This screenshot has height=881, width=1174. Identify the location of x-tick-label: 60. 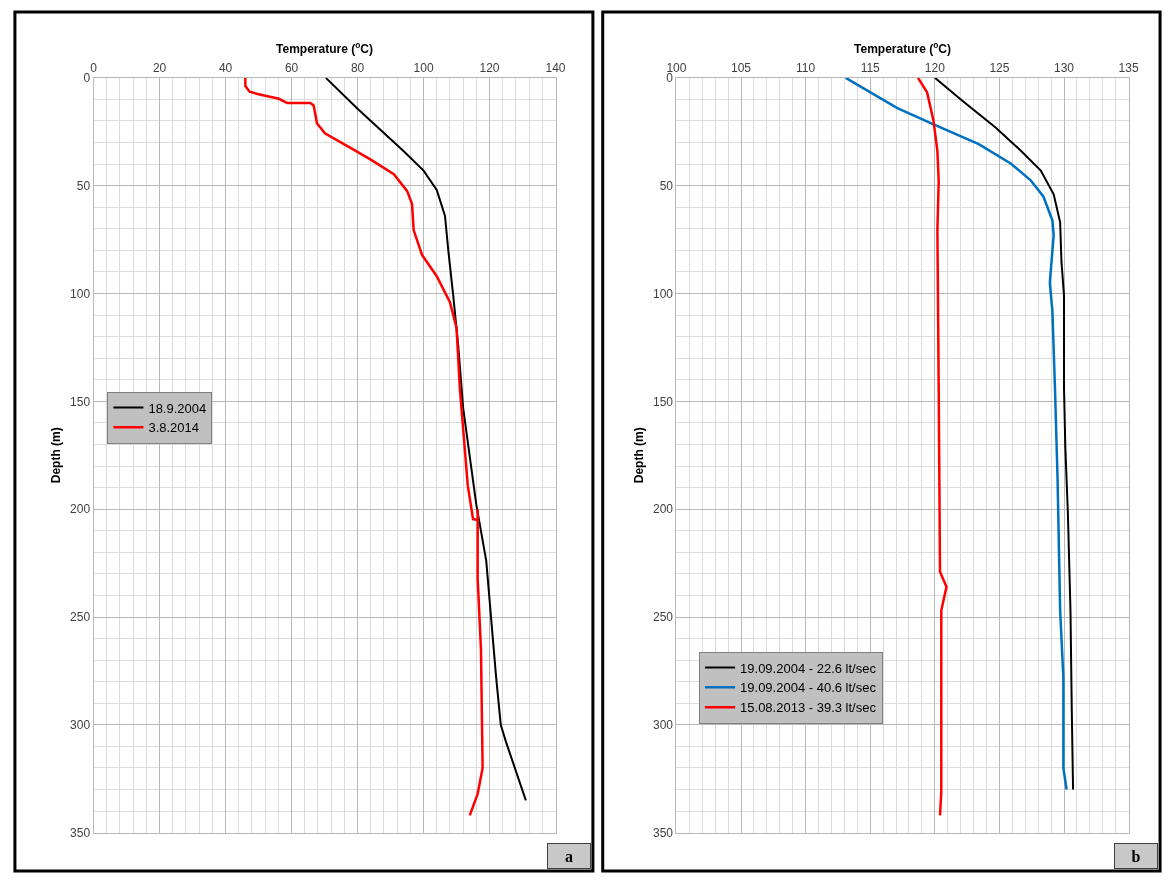
(291, 68).